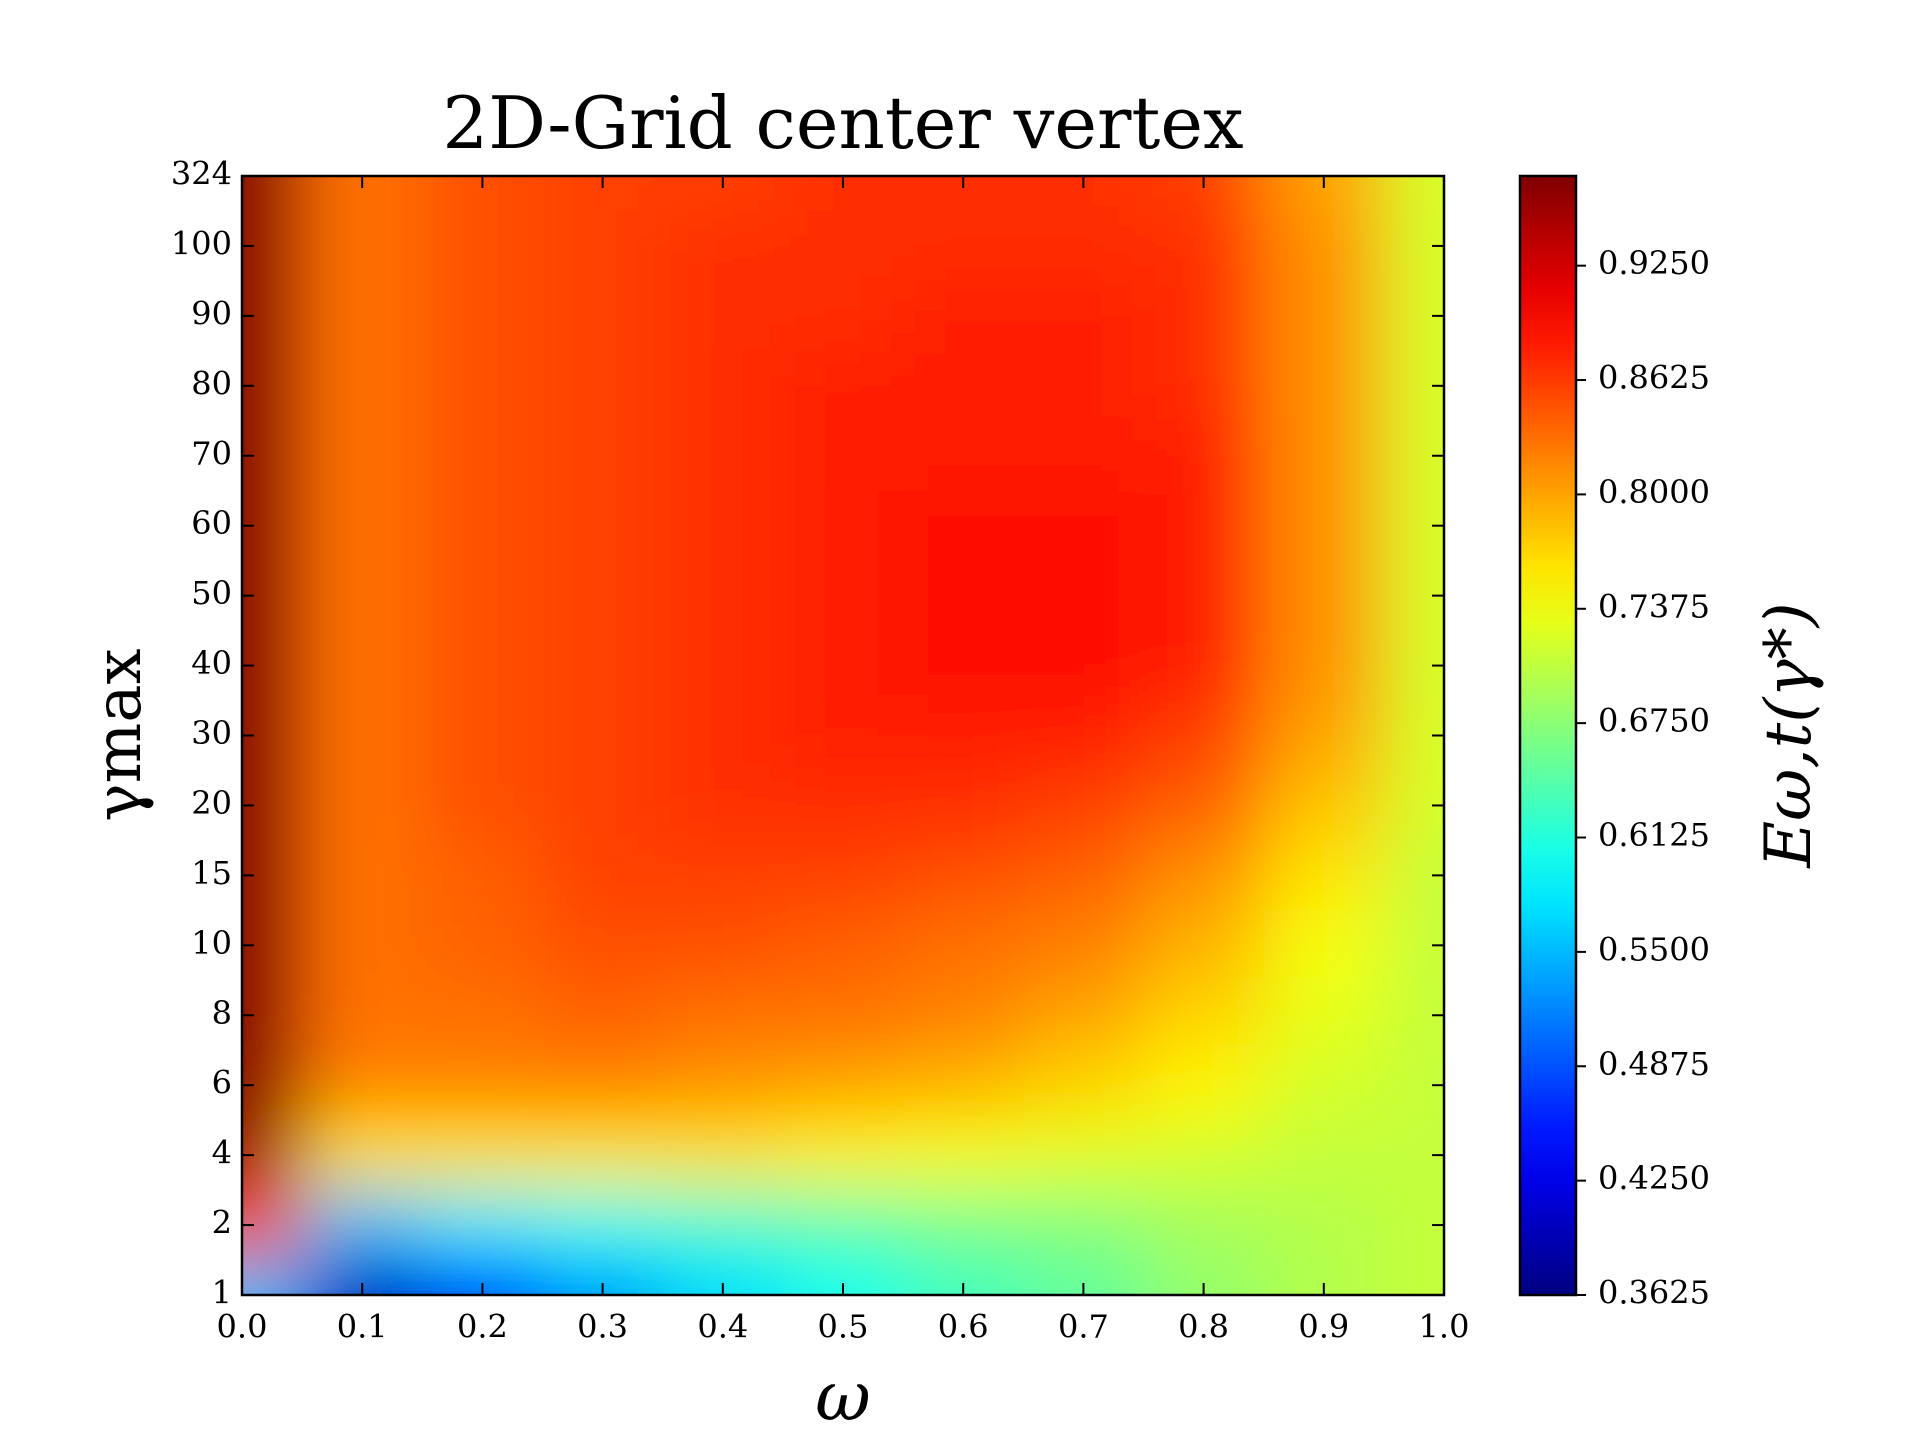 Image resolution: width=1920 pixels, height=1440 pixels. I want to click on y-tick-label: 2, so click(222, 1223).